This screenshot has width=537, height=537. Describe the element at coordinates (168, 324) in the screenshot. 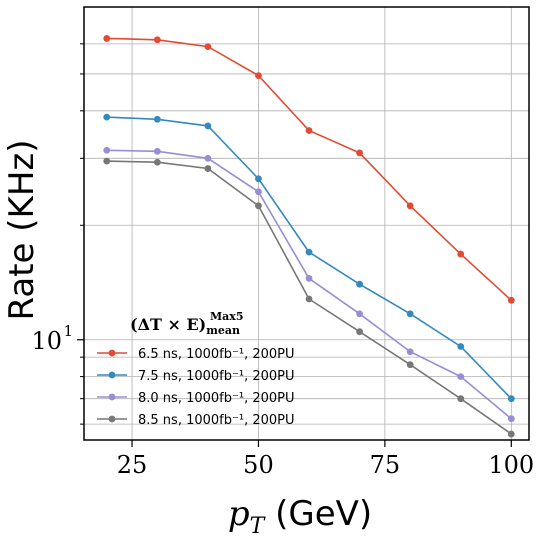

I see `legend-title-main: (ΔT × E)` at that location.